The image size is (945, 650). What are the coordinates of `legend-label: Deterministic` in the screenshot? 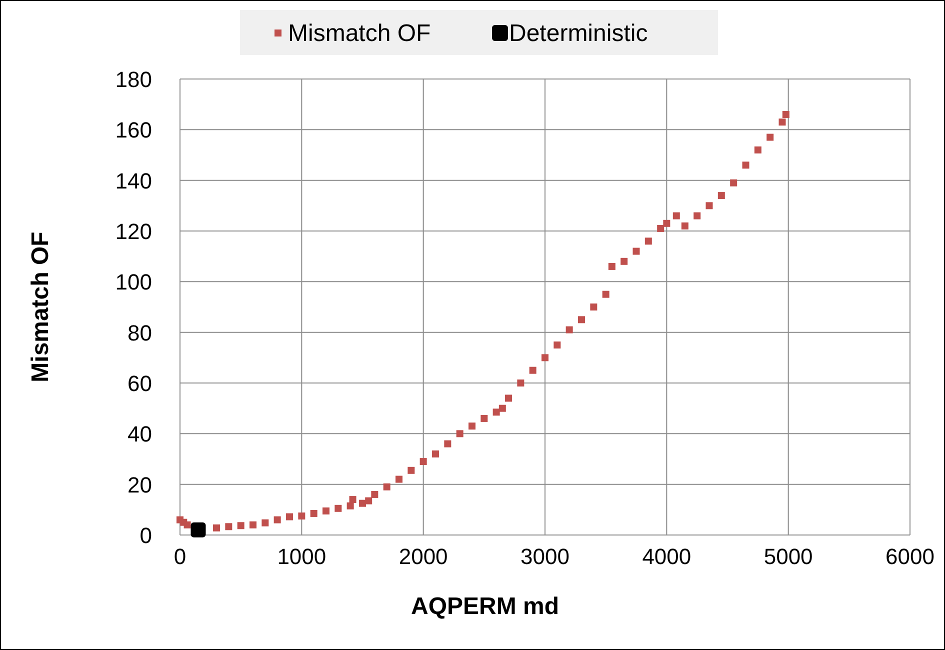 It's located at (578, 33).